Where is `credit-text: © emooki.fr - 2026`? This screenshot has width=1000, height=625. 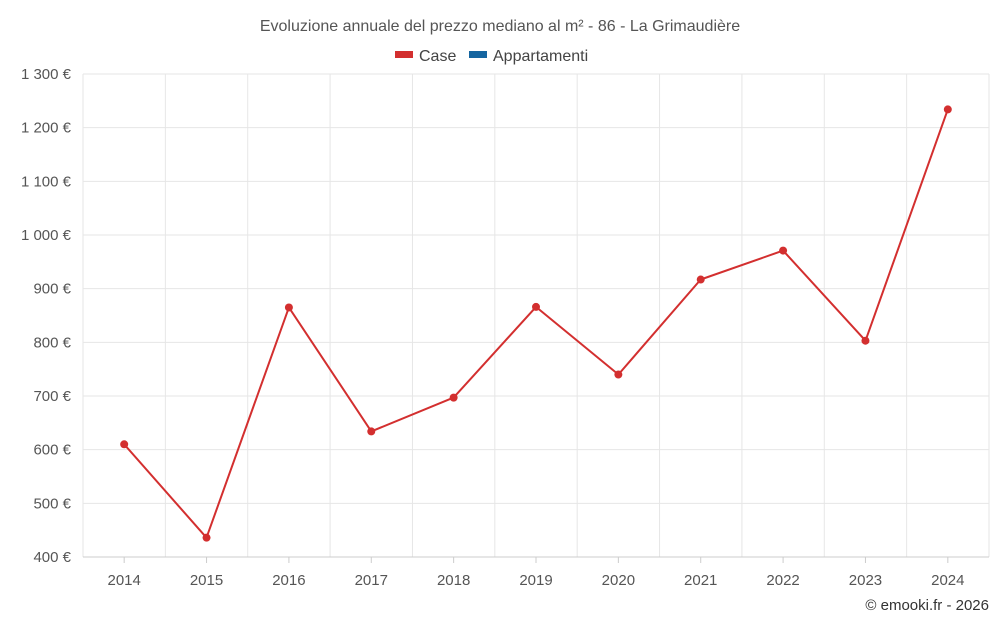
credit-text: © emooki.fr - 2026 is located at coordinates (927, 605).